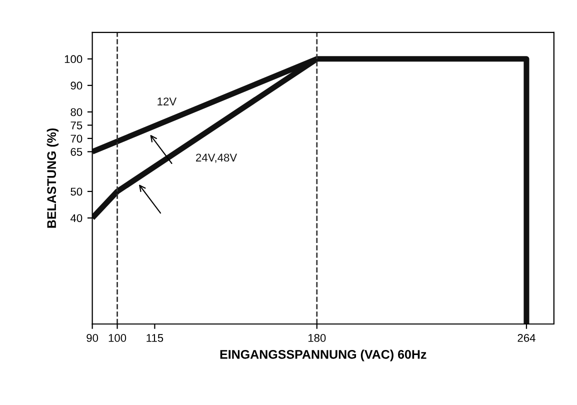 The width and height of the screenshot is (577, 405). I want to click on y-tick-label: 100, so click(73, 59).